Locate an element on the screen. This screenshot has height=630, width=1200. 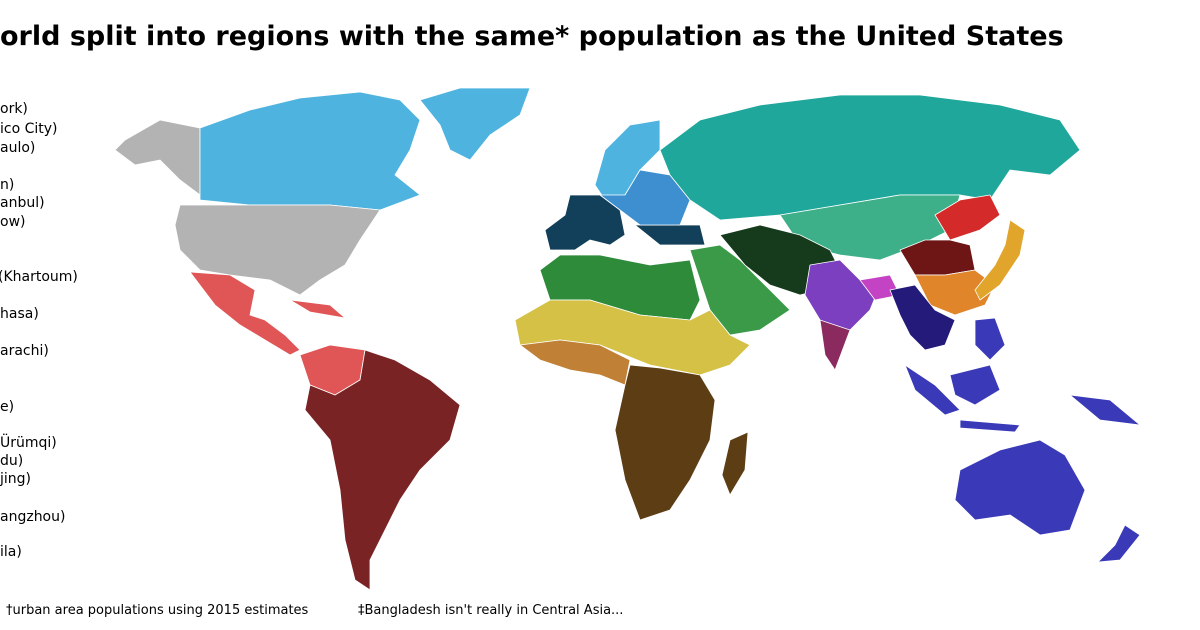
legend-entry: jing) is located at coordinates (15, 479).